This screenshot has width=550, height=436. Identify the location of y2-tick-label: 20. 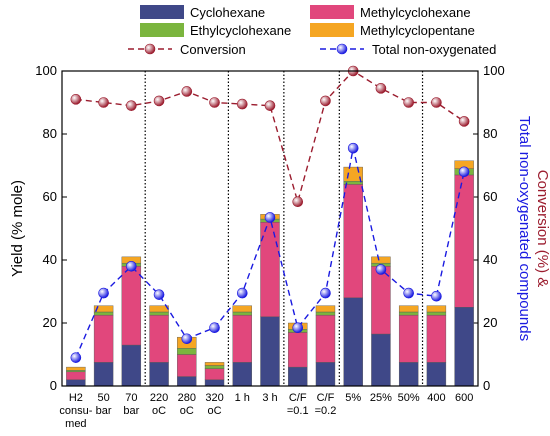
(490, 322).